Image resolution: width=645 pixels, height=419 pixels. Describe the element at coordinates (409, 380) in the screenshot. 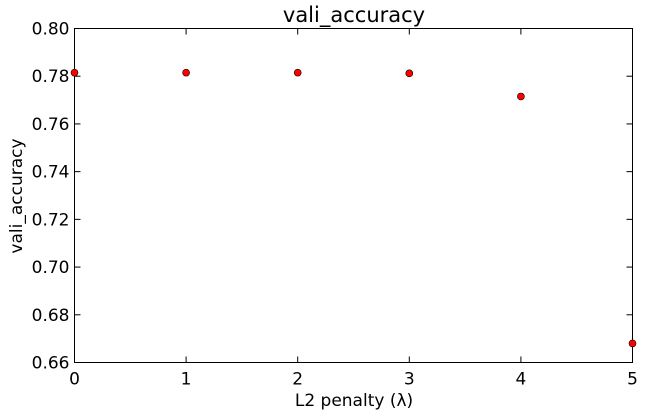

I see `x-tick-label: 3` at that location.